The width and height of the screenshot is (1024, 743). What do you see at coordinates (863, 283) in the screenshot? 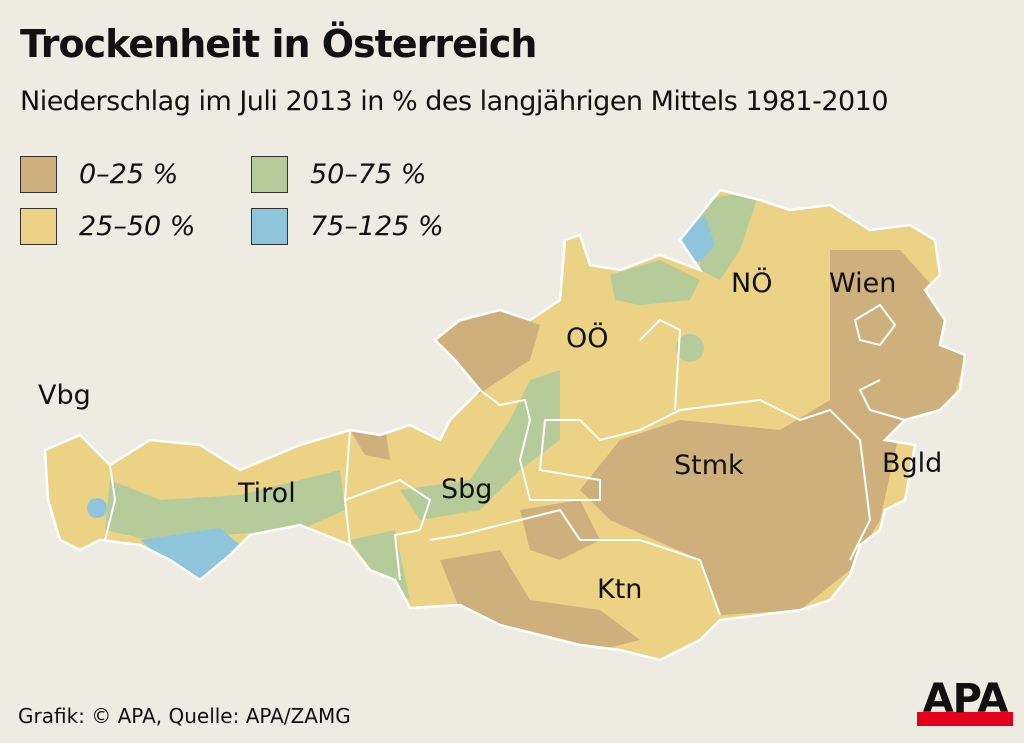
I see `region-label-wien: Wien` at bounding box center [863, 283].